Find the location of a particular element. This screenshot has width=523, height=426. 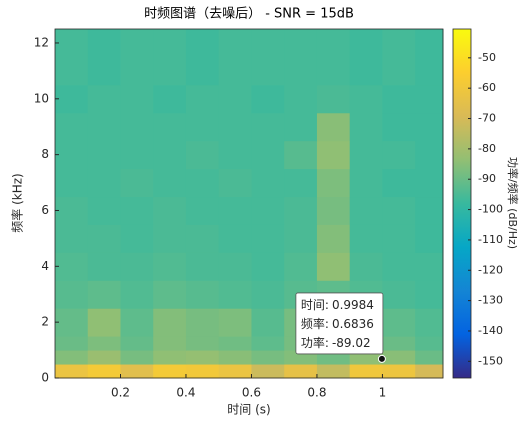

datatip-label: 频率: is located at coordinates (315, 322).